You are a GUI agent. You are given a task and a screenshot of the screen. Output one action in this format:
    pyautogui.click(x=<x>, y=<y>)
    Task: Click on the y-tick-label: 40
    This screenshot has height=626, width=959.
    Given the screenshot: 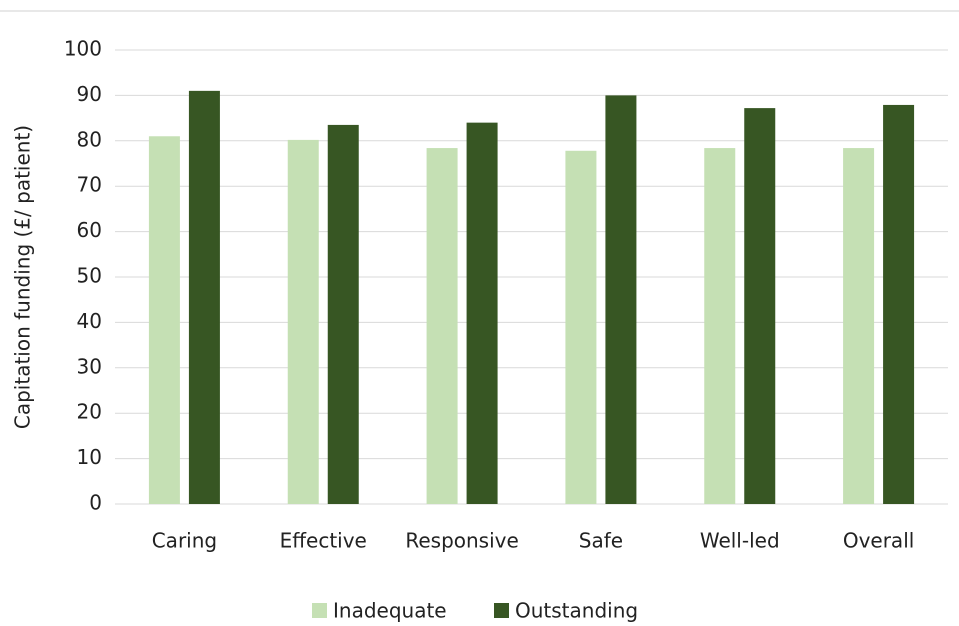 What is the action you would take?
    pyautogui.click(x=89, y=321)
    